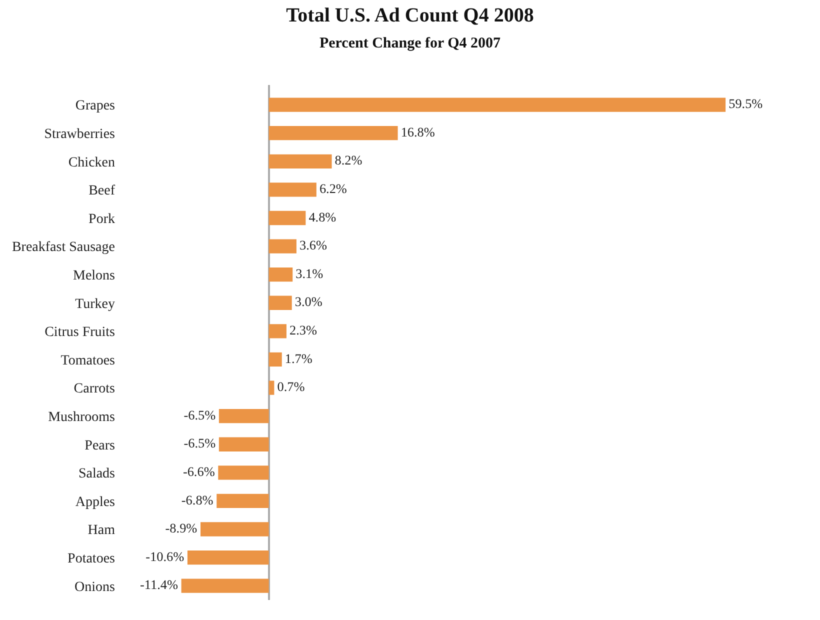 The image size is (820, 620). I want to click on data-label: 0.7%, so click(291, 386).